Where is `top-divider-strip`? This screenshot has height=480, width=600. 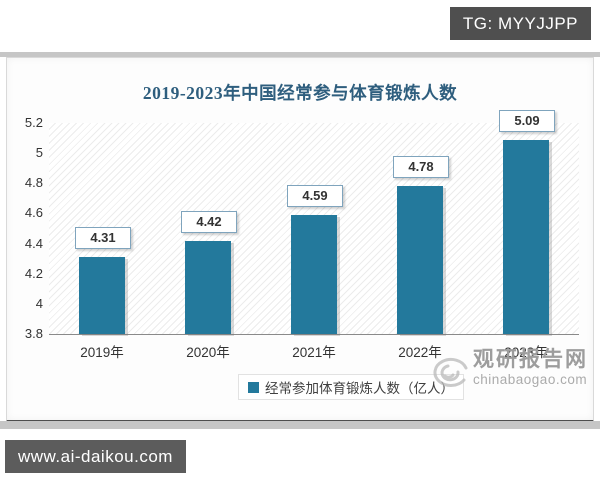
top-divider-strip is located at coordinates (300, 54).